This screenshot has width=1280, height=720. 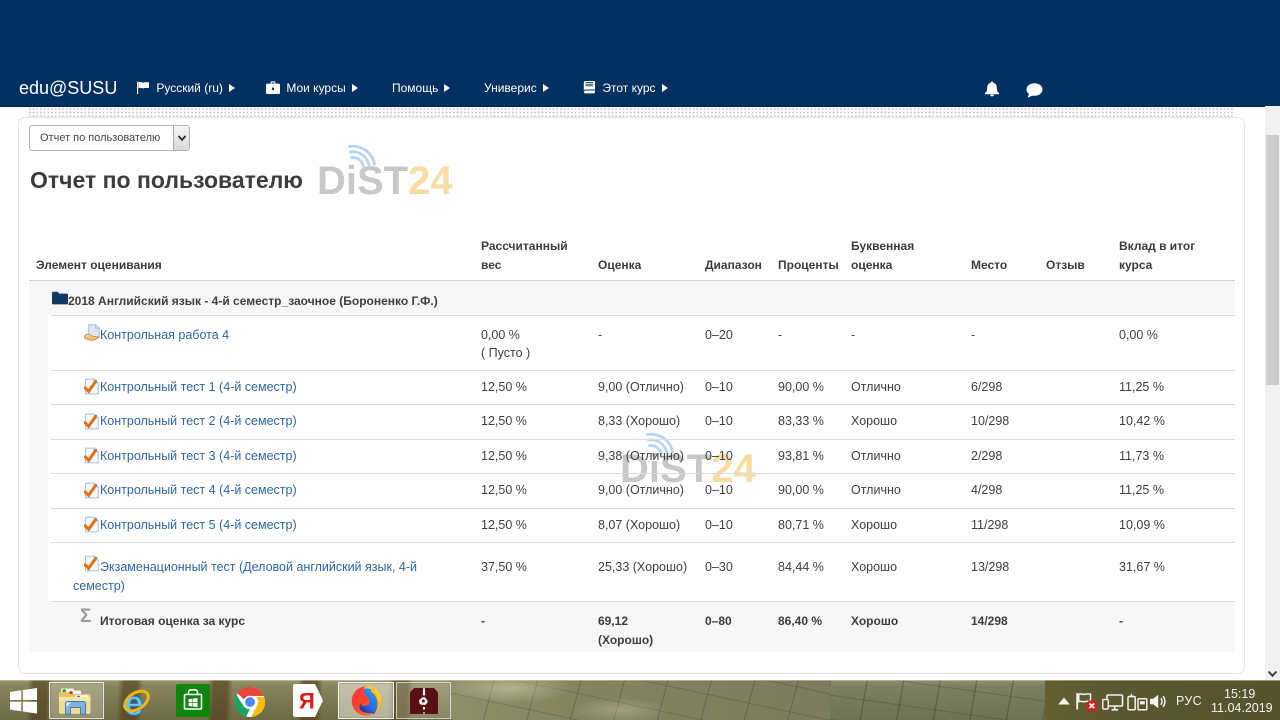 I want to click on svg-text: Я, so click(x=307, y=701).